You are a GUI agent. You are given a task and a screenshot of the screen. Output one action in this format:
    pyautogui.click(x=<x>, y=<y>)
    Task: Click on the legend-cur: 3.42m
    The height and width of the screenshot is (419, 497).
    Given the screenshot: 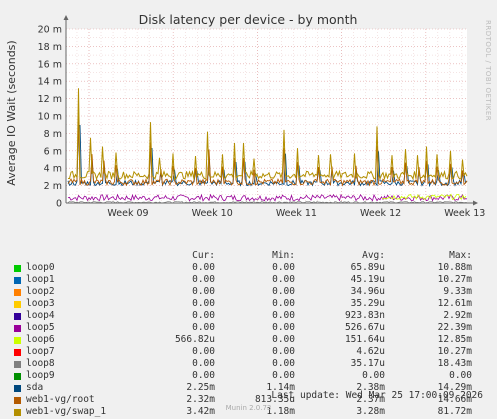 What is the action you would take?
    pyautogui.click(x=200, y=411)
    